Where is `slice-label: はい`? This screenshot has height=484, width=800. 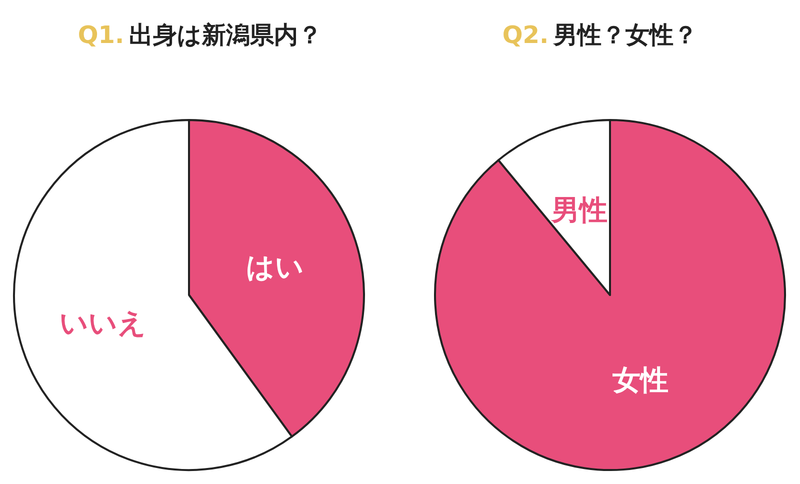
slice-label: はい is located at coordinates (275, 267).